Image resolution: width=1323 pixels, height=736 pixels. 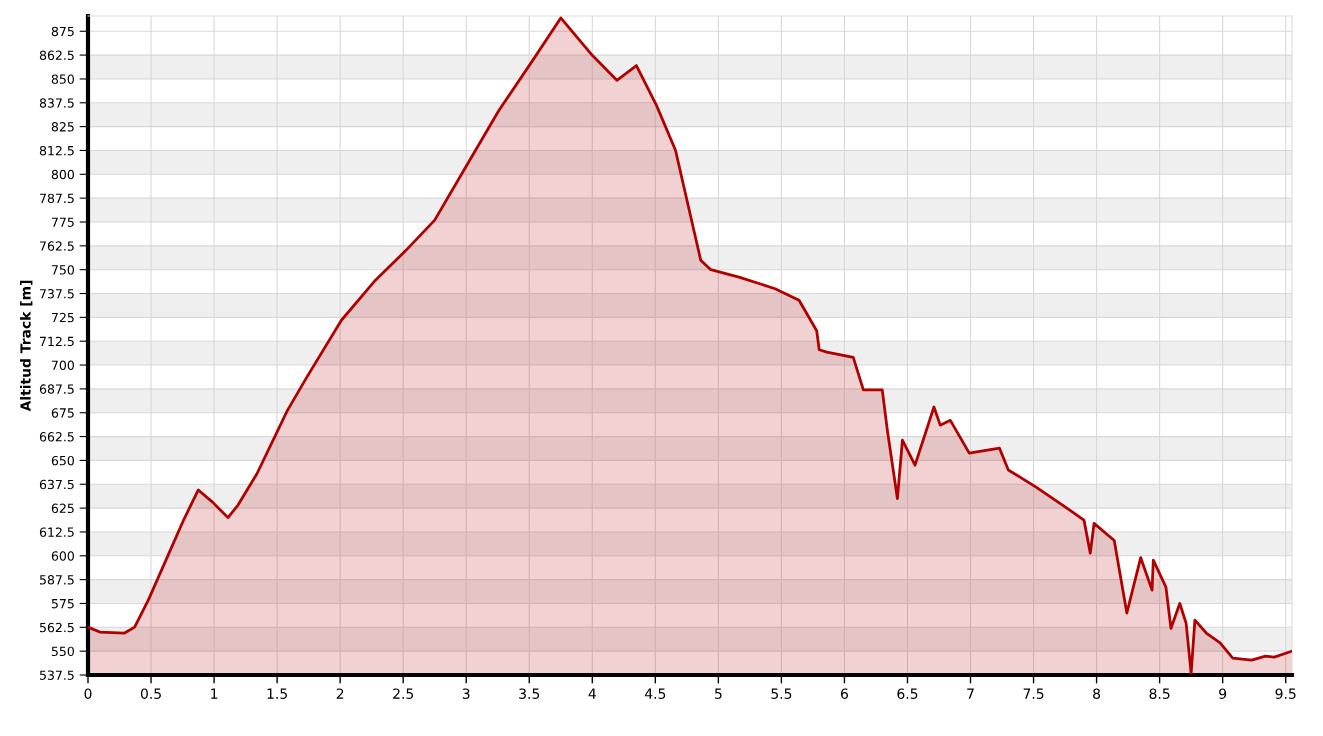 What do you see at coordinates (970, 693) in the screenshot?
I see `x-tick-label: 7` at bounding box center [970, 693].